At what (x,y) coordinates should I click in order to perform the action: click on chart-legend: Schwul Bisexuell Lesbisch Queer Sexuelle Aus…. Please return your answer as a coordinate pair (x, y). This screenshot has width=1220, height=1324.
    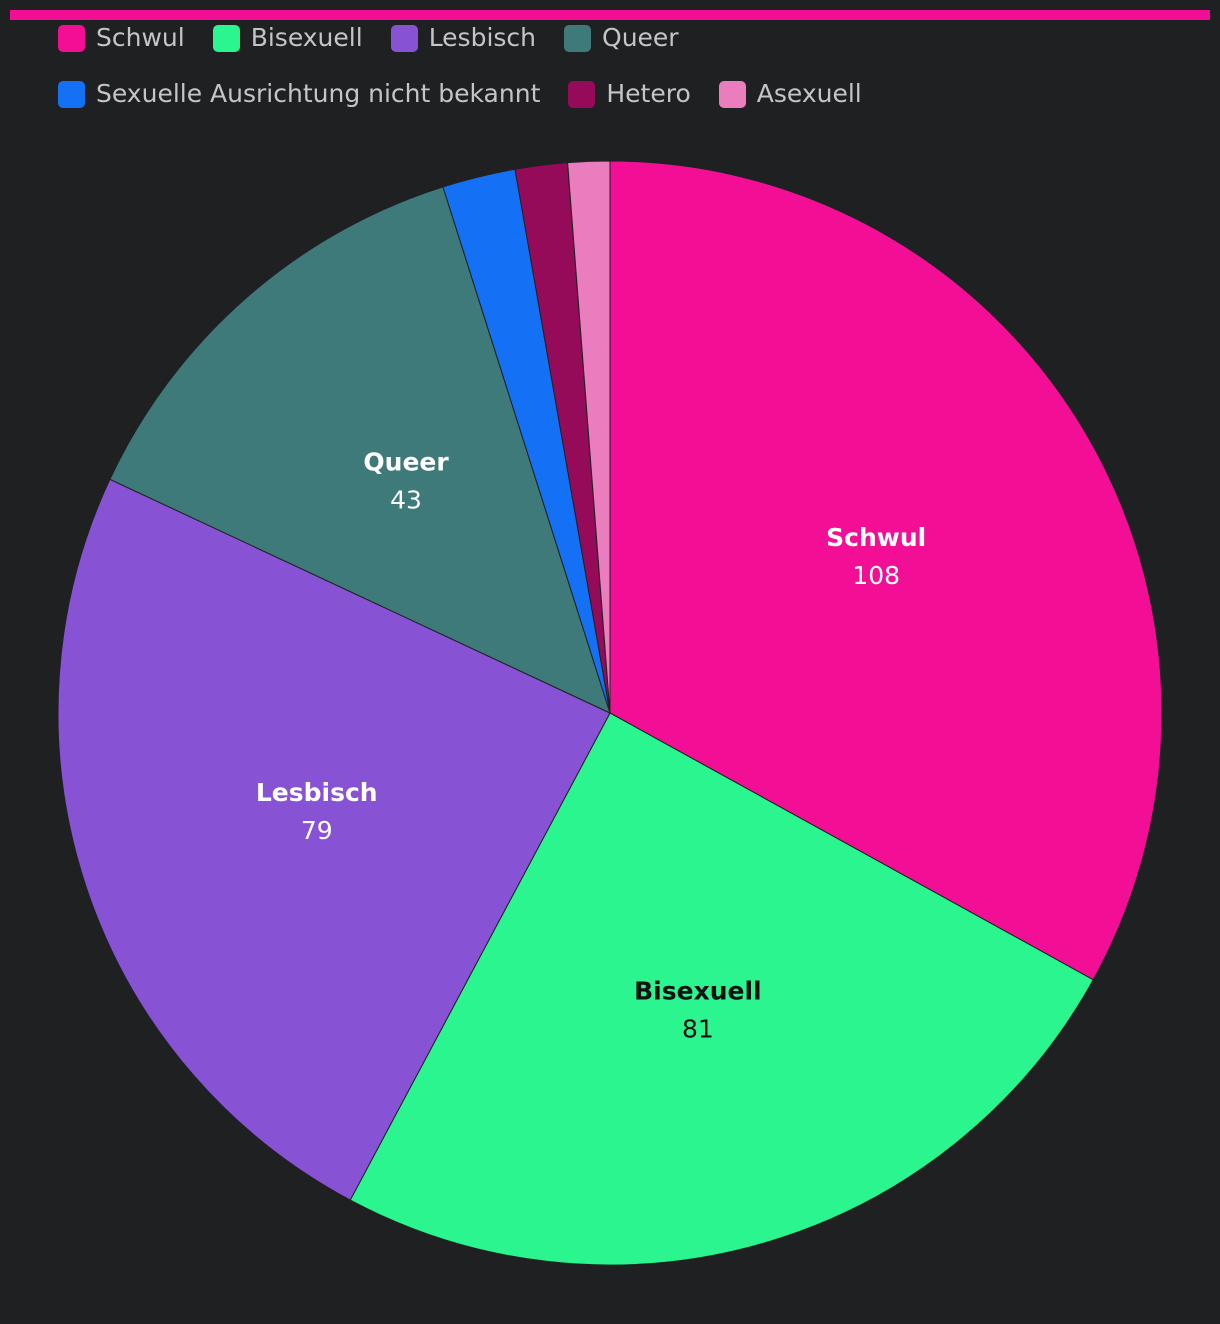
    Looking at the image, I should click on (618, 66).